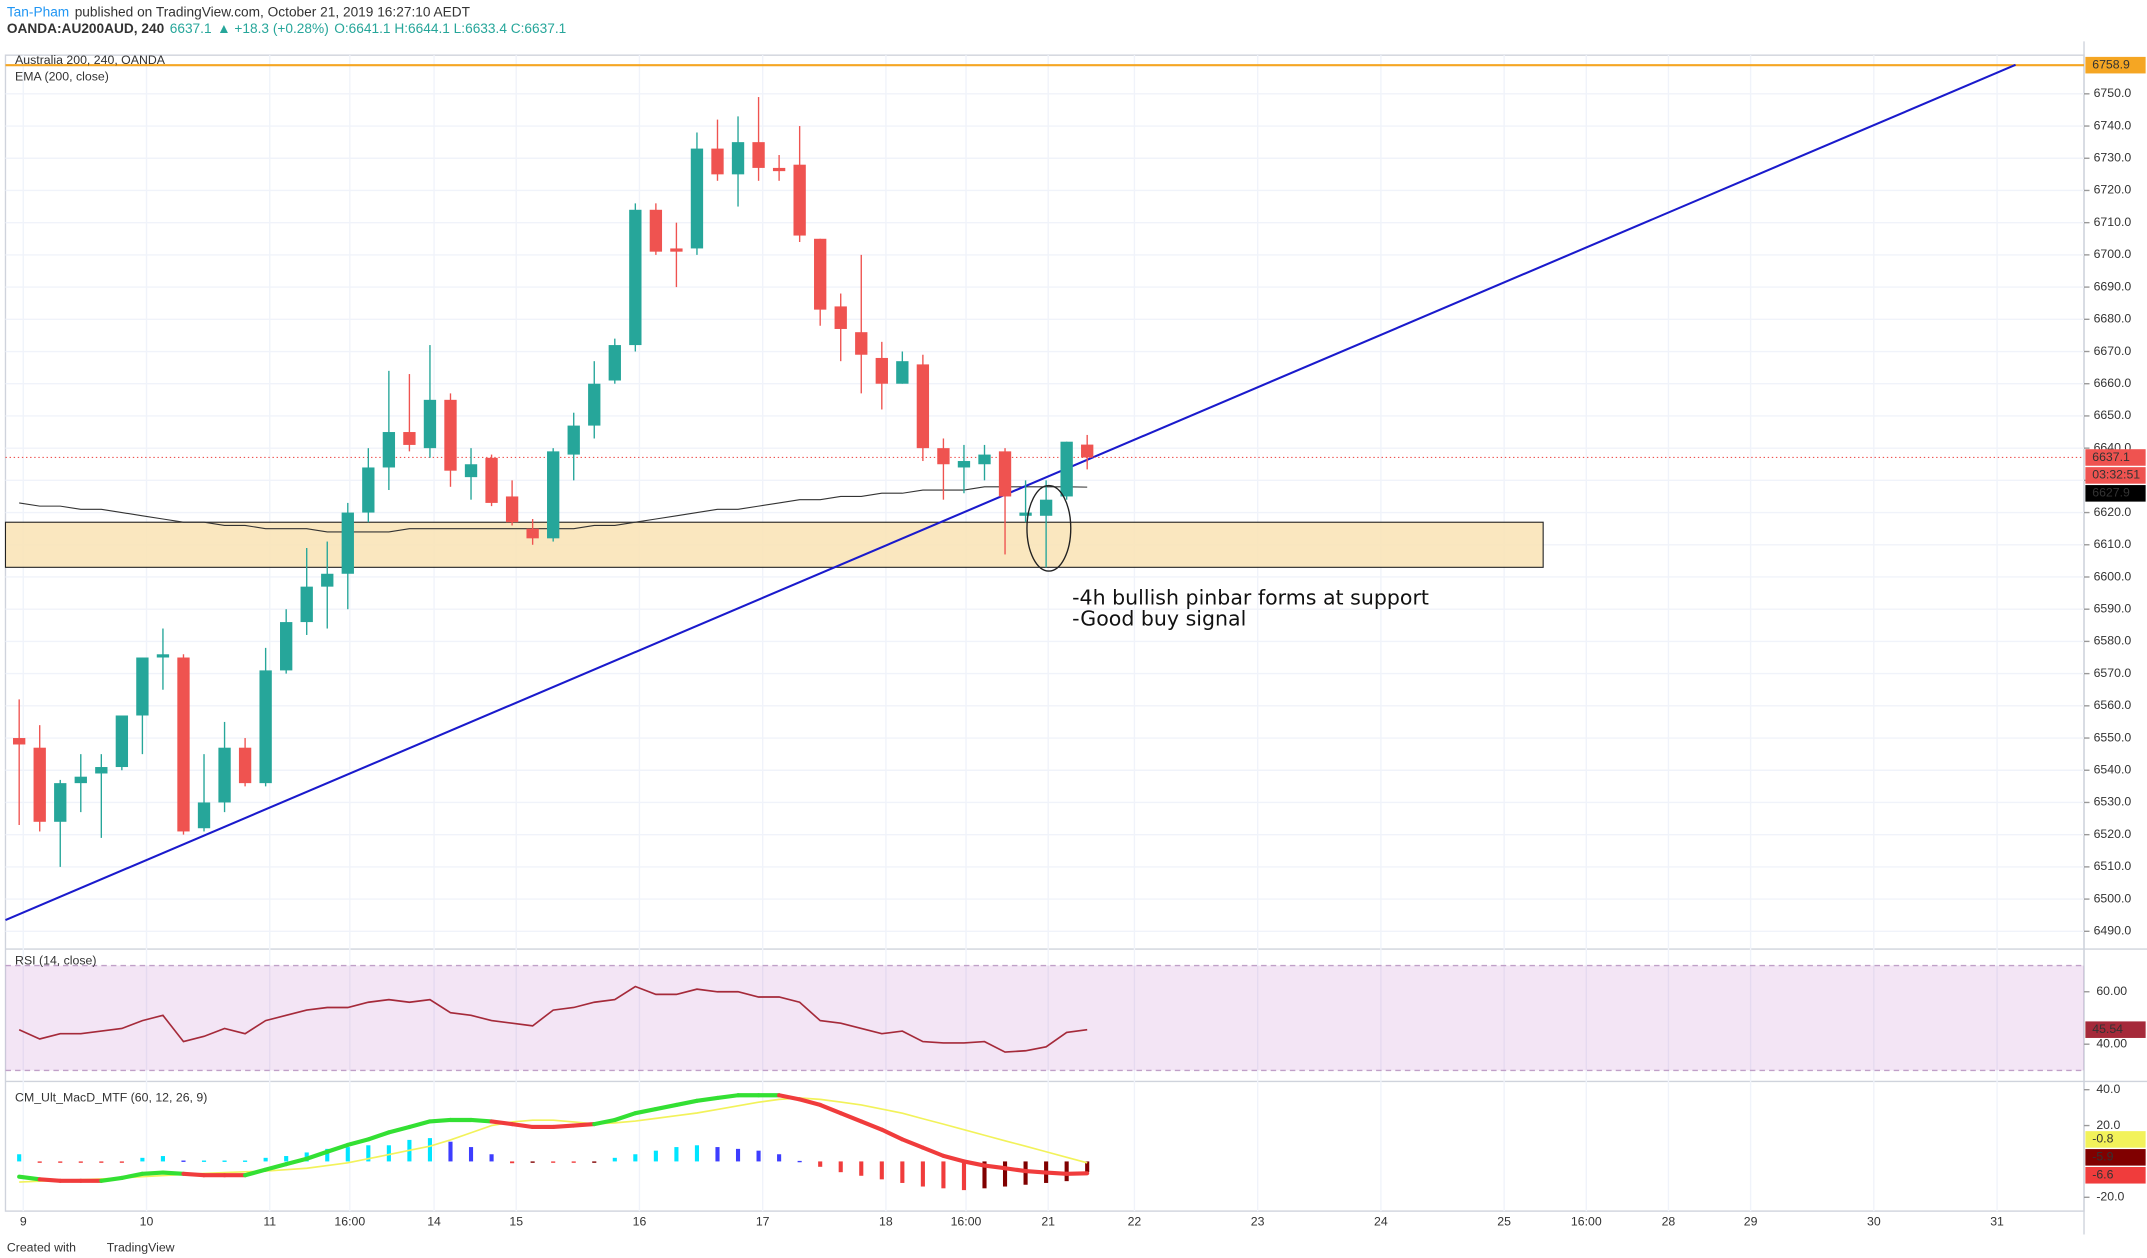 This screenshot has width=2147, height=1258. Describe the element at coordinates (2113, 512) in the screenshot. I see `y-tick-label: 6620.0` at that location.